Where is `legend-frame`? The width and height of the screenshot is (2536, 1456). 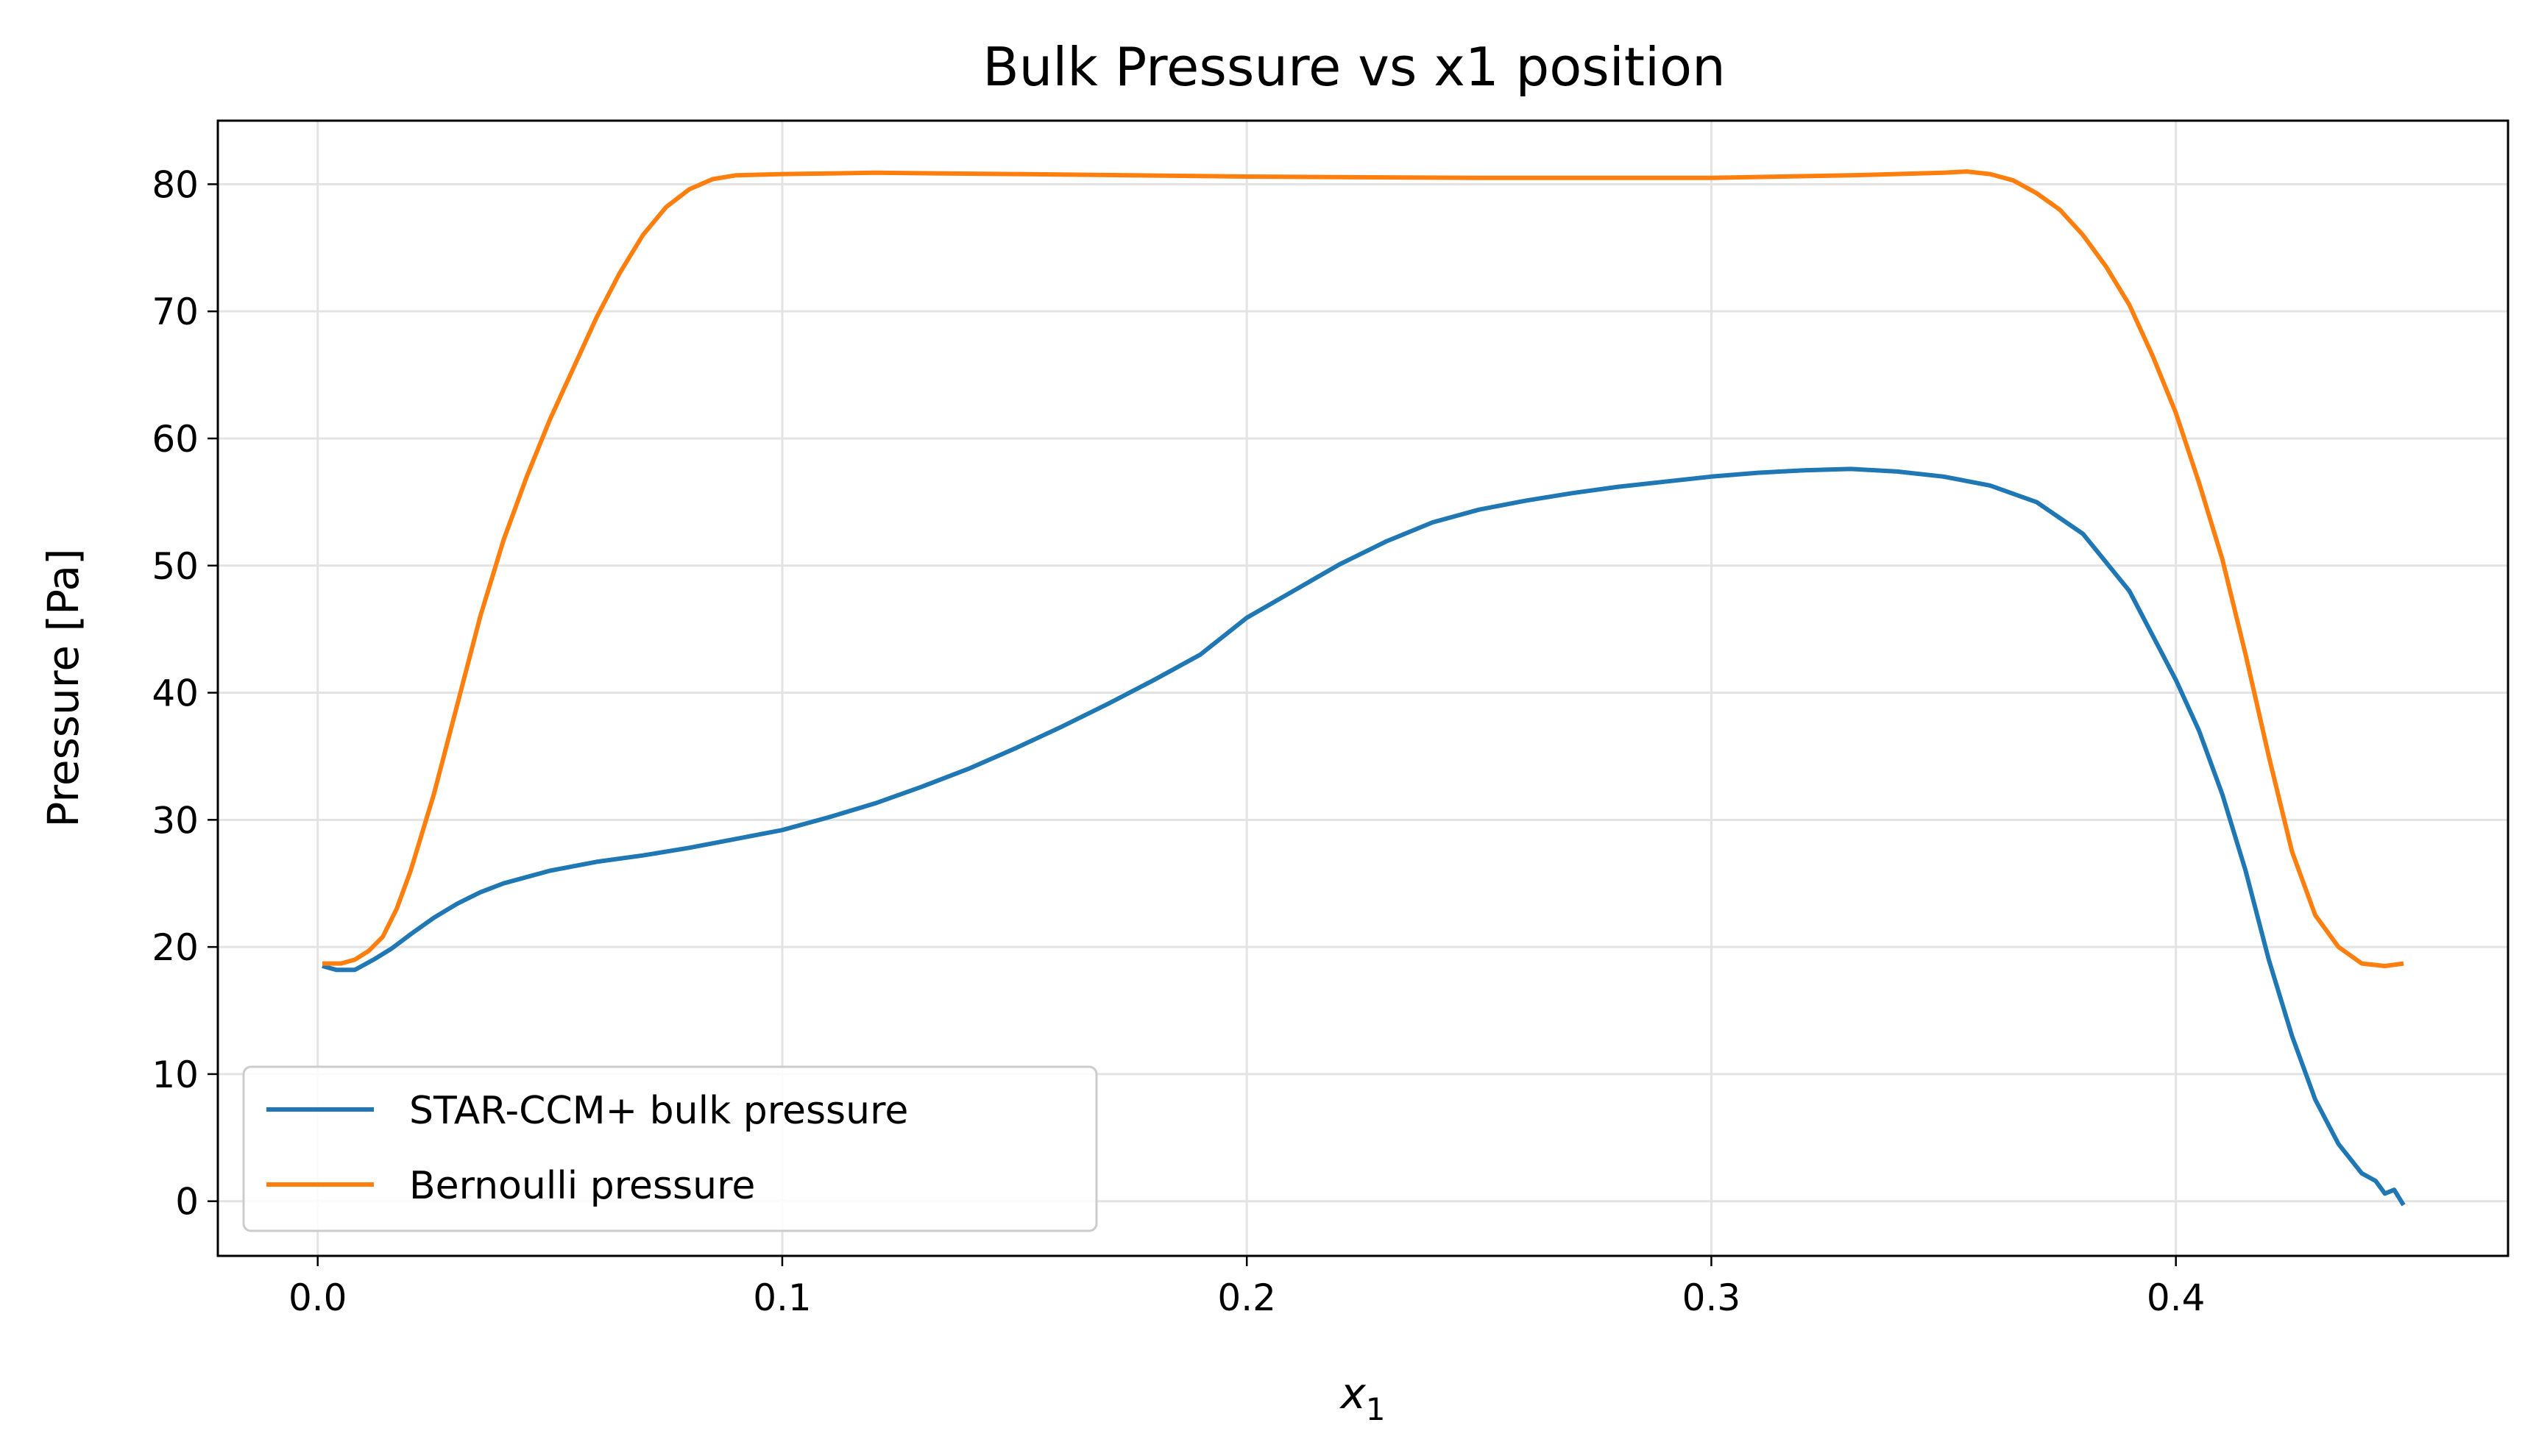
legend-frame is located at coordinates (670, 1148).